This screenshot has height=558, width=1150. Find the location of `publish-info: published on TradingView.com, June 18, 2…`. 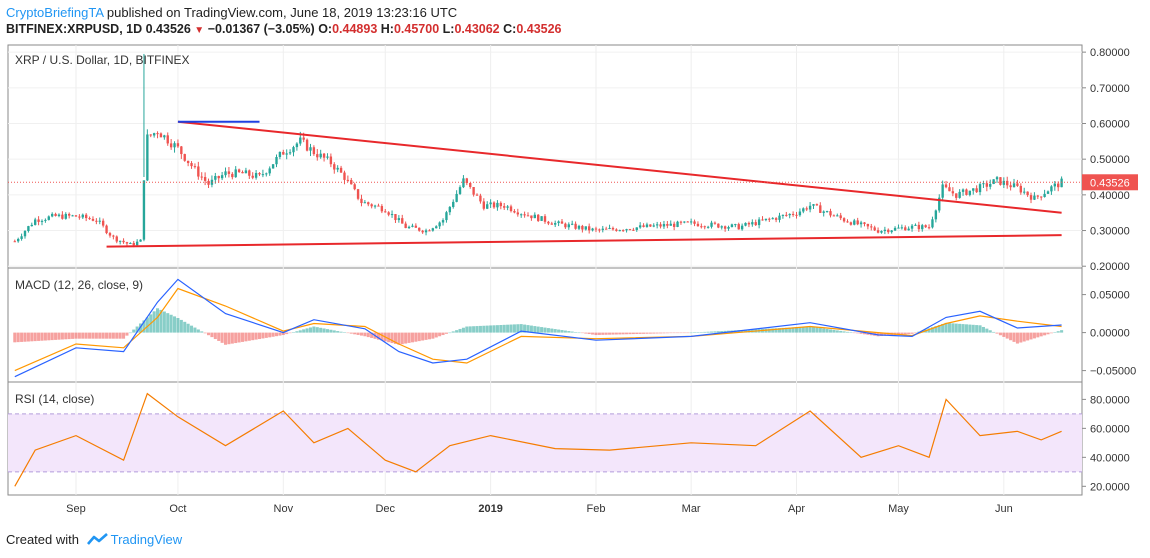

publish-info: published on TradingView.com, June 18, 2… is located at coordinates (280, 12).